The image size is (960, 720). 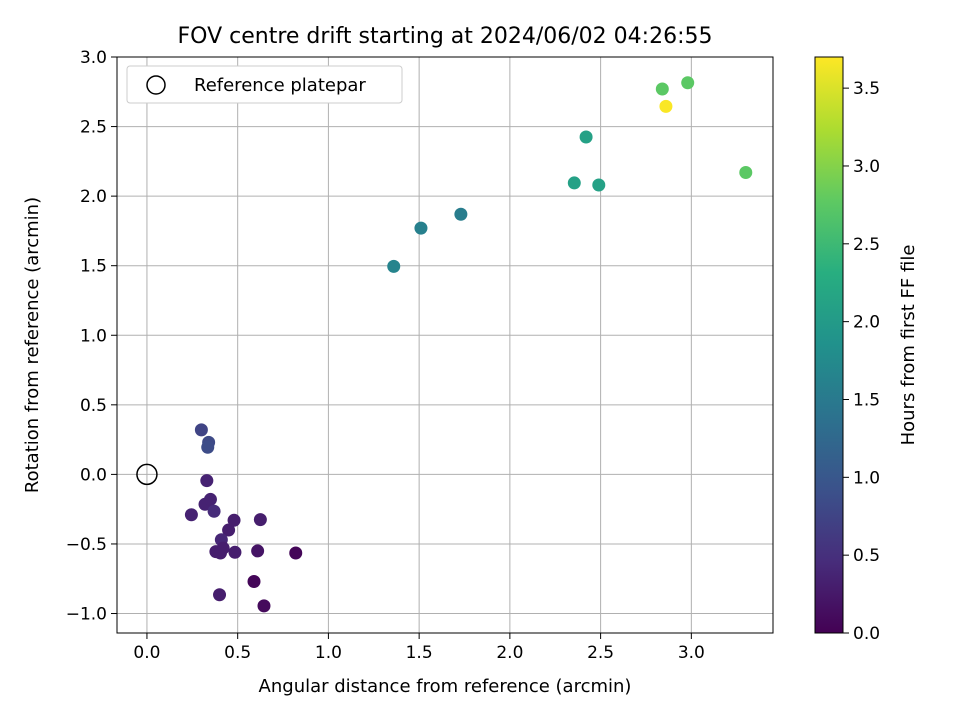 I want to click on colorbar-tick-label: 1.5, so click(x=866, y=400).